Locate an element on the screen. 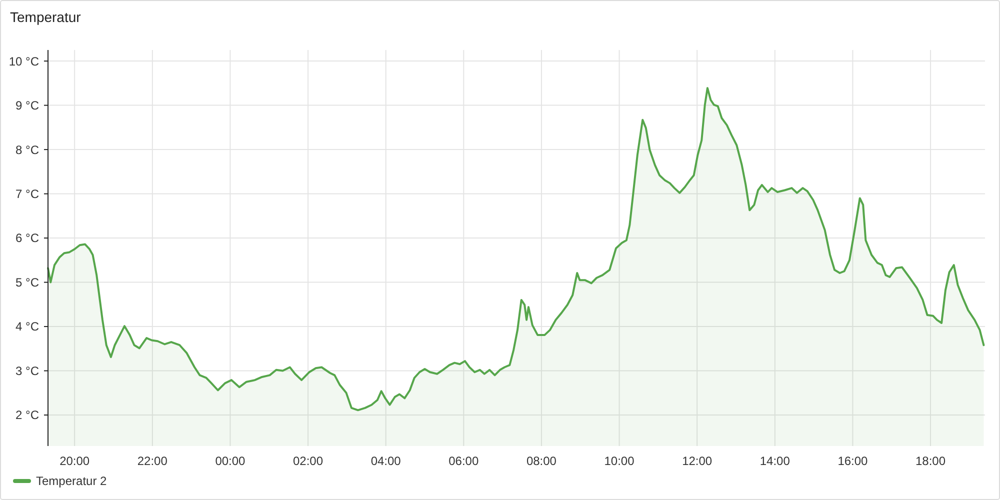 The height and width of the screenshot is (500, 1000). y-tick-label: 5 °C is located at coordinates (28, 282).